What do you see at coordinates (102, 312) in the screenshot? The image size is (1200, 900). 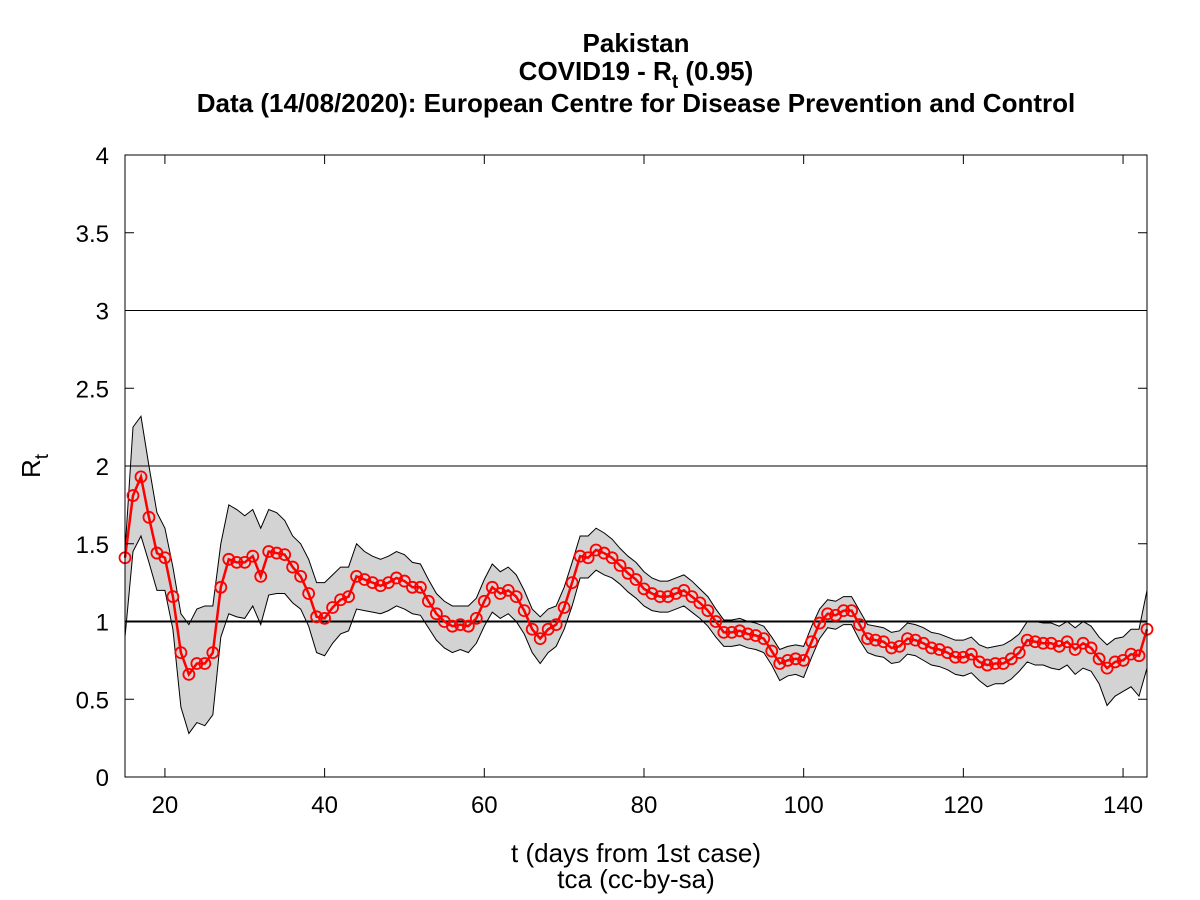 I see `y-tick-label: 3` at bounding box center [102, 312].